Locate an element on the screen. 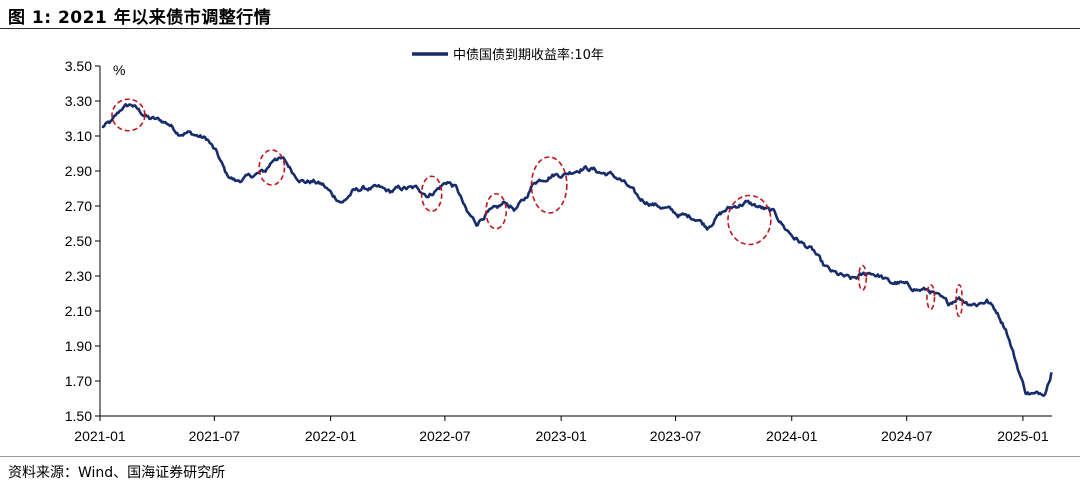 The height and width of the screenshot is (484, 1080). source-note: 资料来源：Wind、国海证券研究所 is located at coordinates (117, 473).